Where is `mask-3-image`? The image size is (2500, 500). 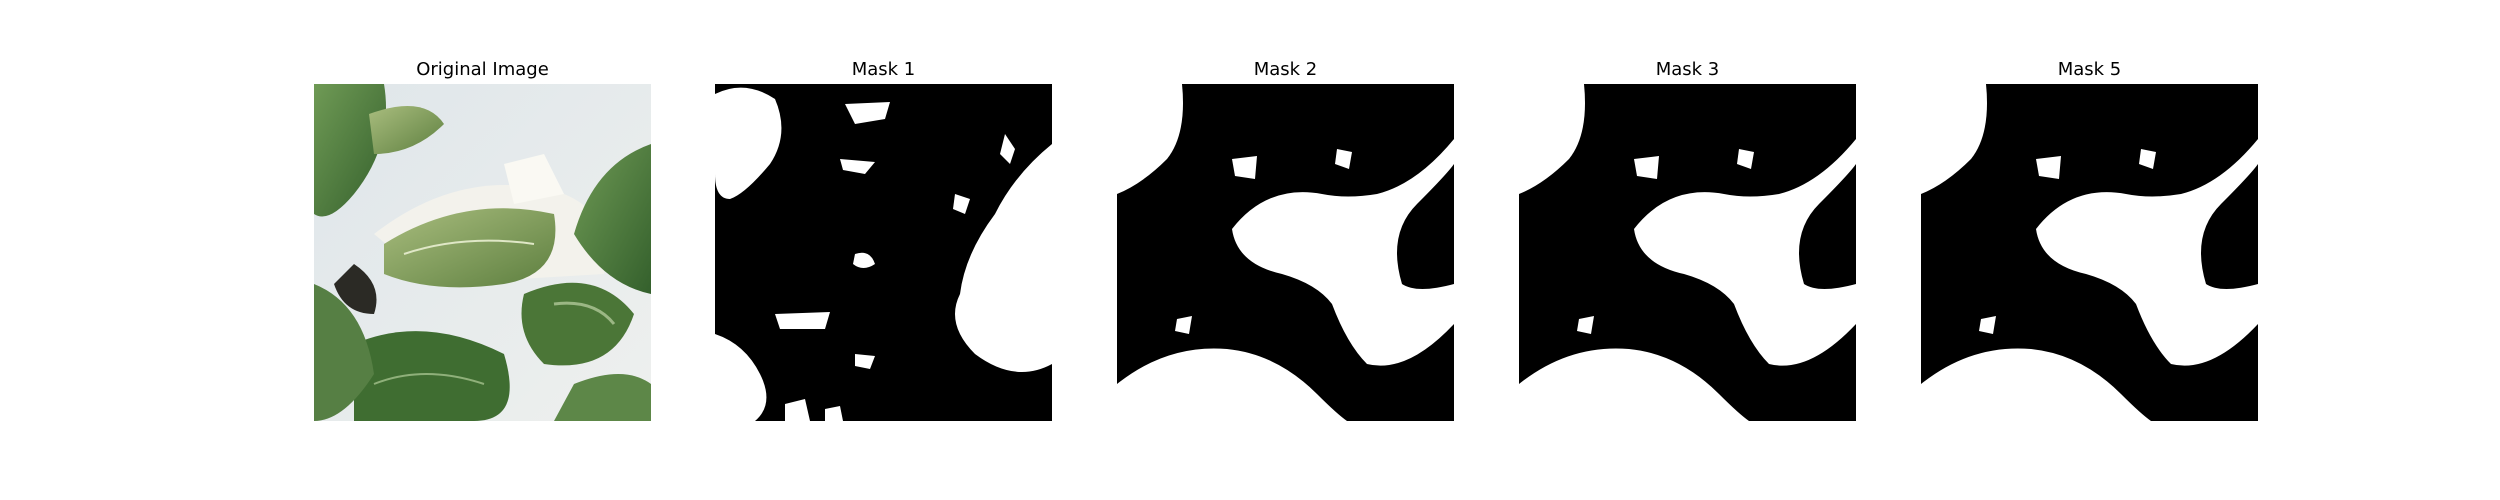
mask-3-image is located at coordinates (1687, 252).